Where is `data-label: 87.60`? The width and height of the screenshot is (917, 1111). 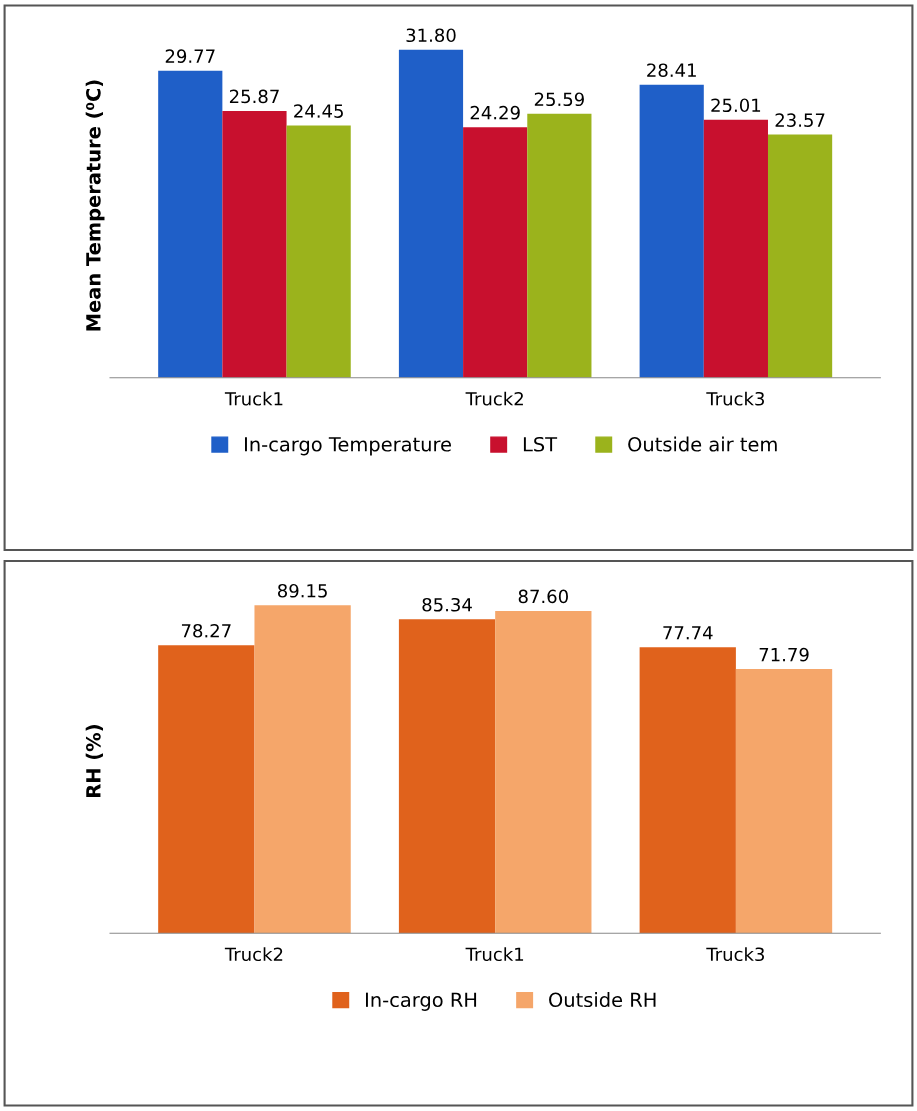 data-label: 87.60 is located at coordinates (543, 596).